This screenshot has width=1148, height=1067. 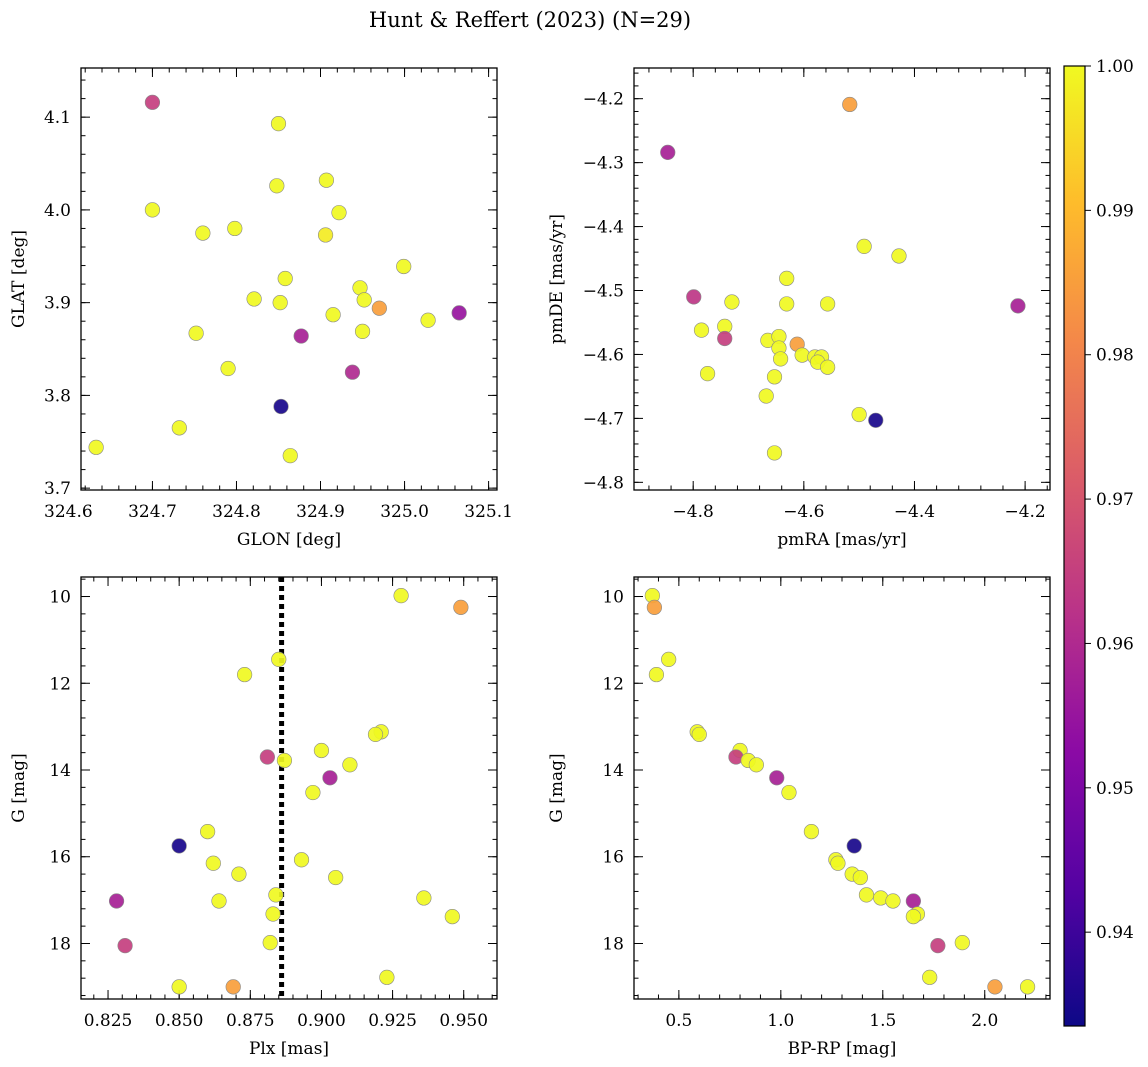 I want to click on x-tick-label: 0.5, so click(x=678, y=1021).